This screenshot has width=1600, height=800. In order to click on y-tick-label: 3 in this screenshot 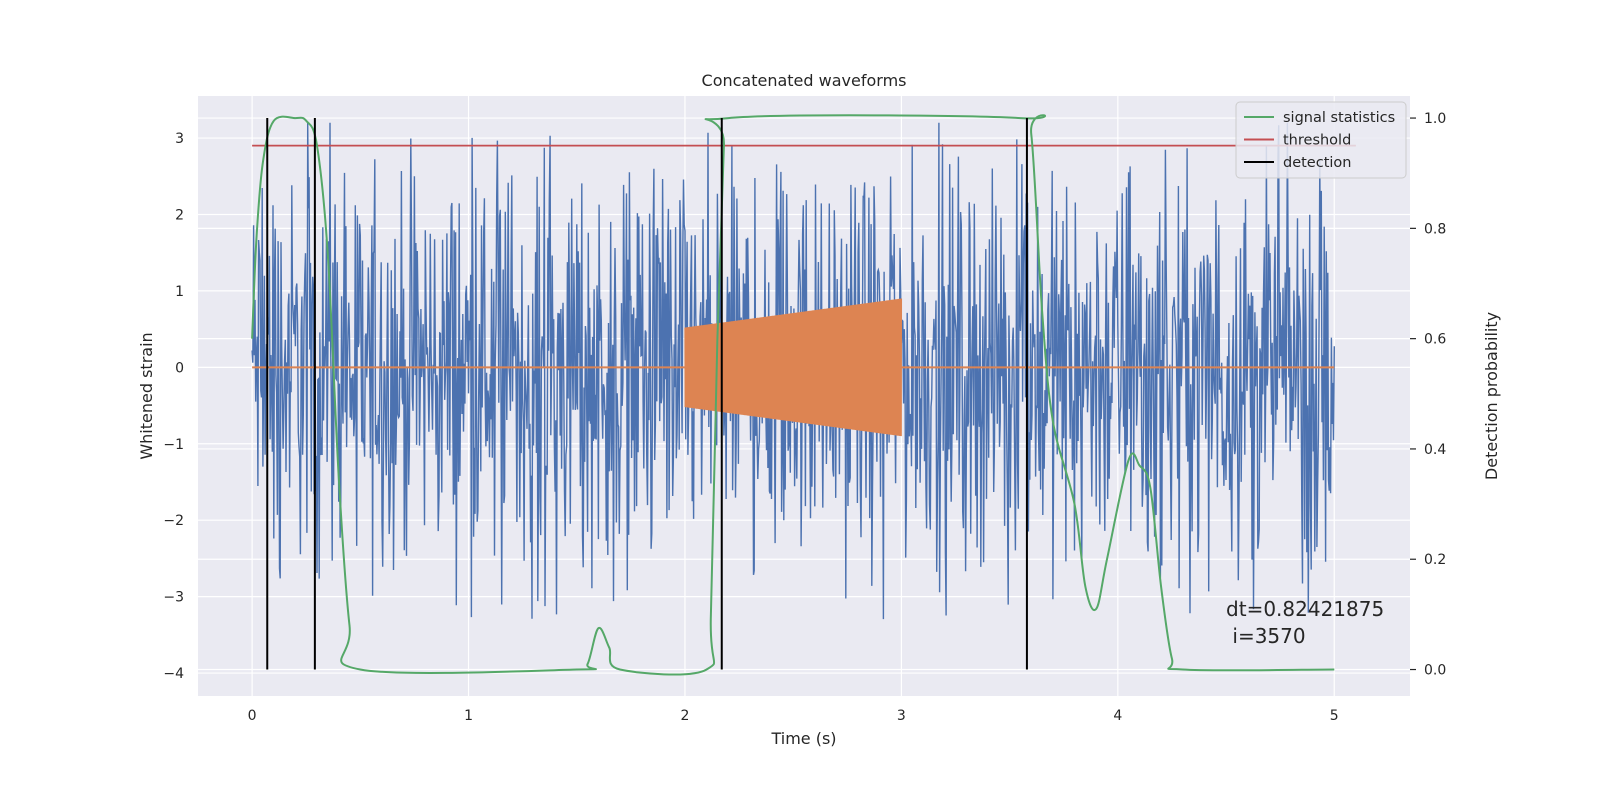, I will do `click(179, 139)`.